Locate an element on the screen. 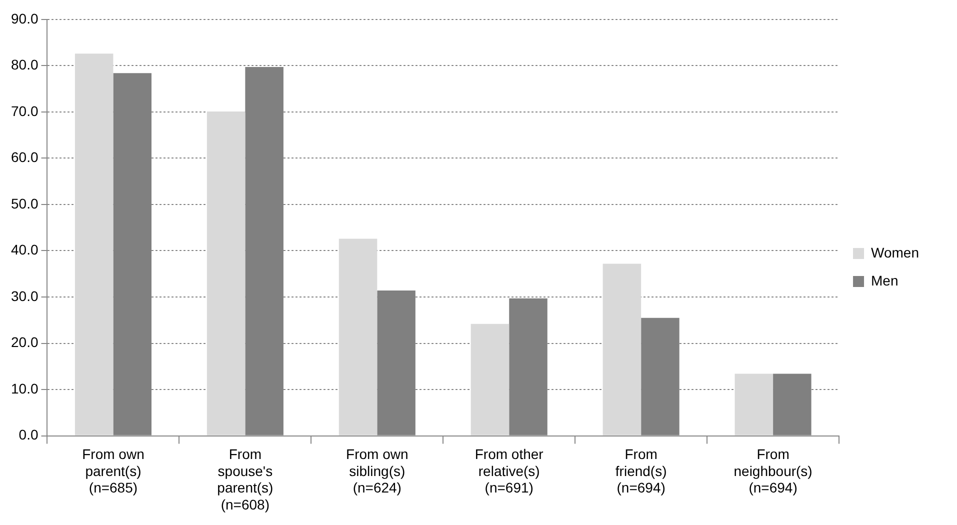  y-tick-label: 70.0 is located at coordinates (24, 110).